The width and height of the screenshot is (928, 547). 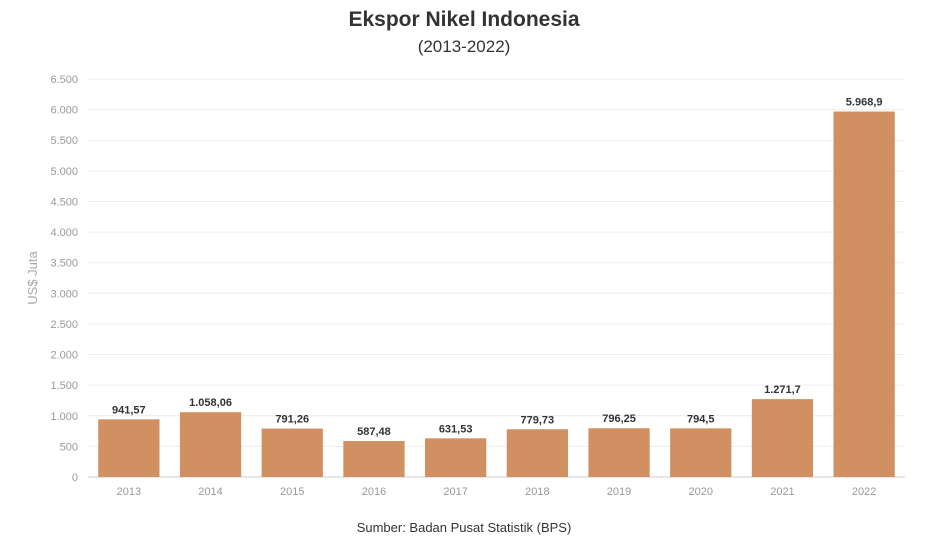 I want to click on x-tick-label: 2018, so click(x=537, y=492).